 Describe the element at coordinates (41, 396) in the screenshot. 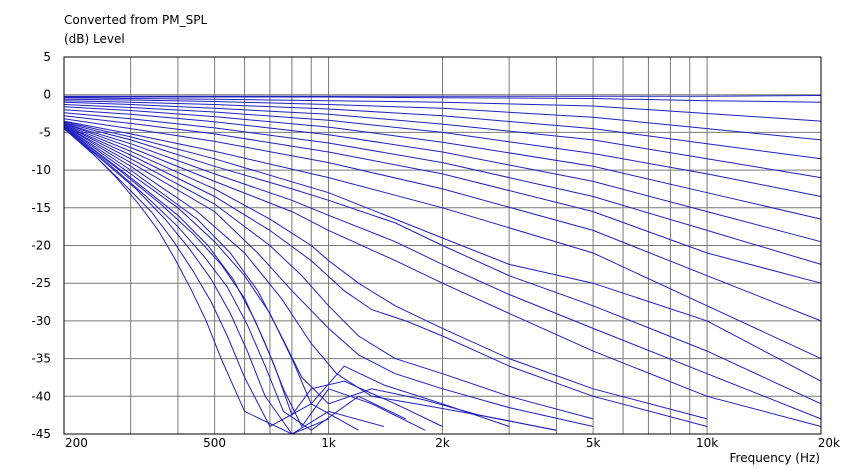

I see `y-tick-label: -40` at that location.